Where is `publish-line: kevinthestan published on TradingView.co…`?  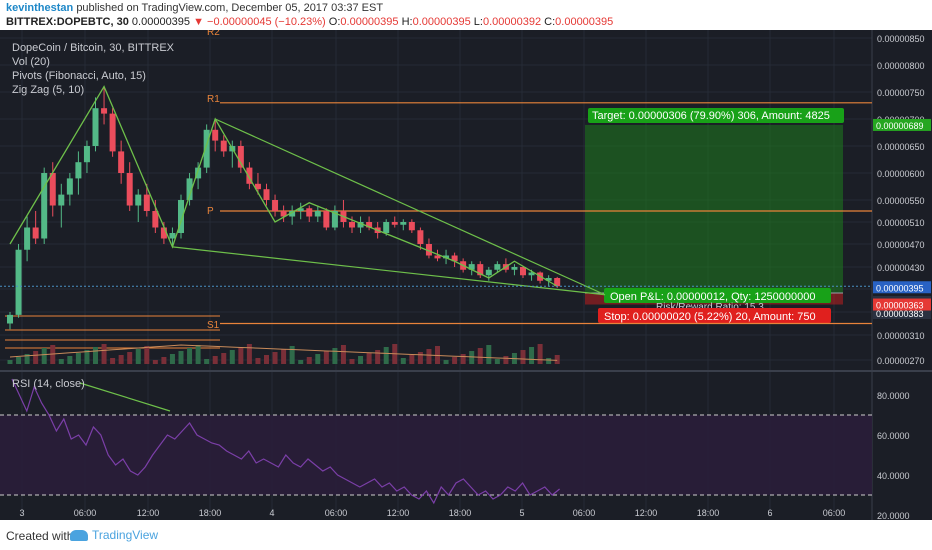 publish-line: kevinthestan published on TradingView.co… is located at coordinates (194, 8).